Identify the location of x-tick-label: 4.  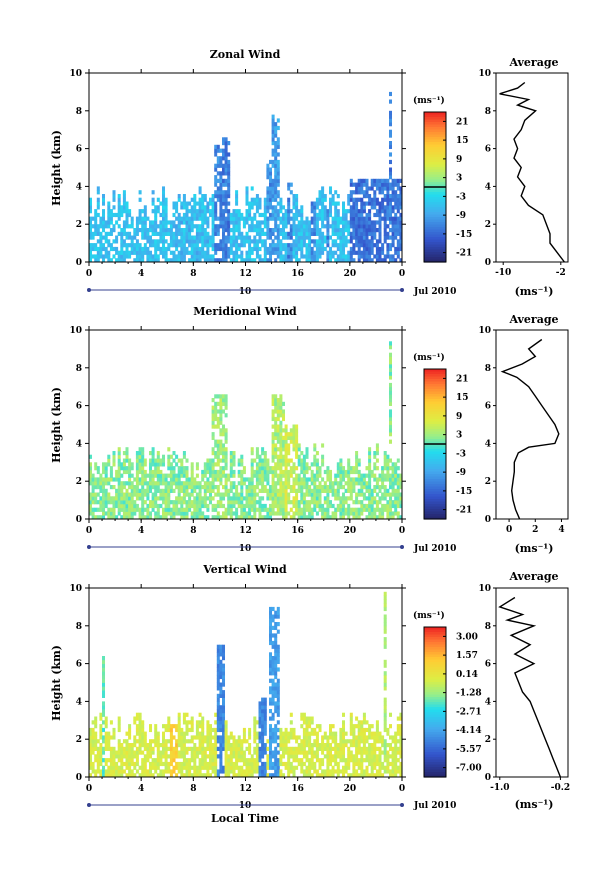
(141, 531).